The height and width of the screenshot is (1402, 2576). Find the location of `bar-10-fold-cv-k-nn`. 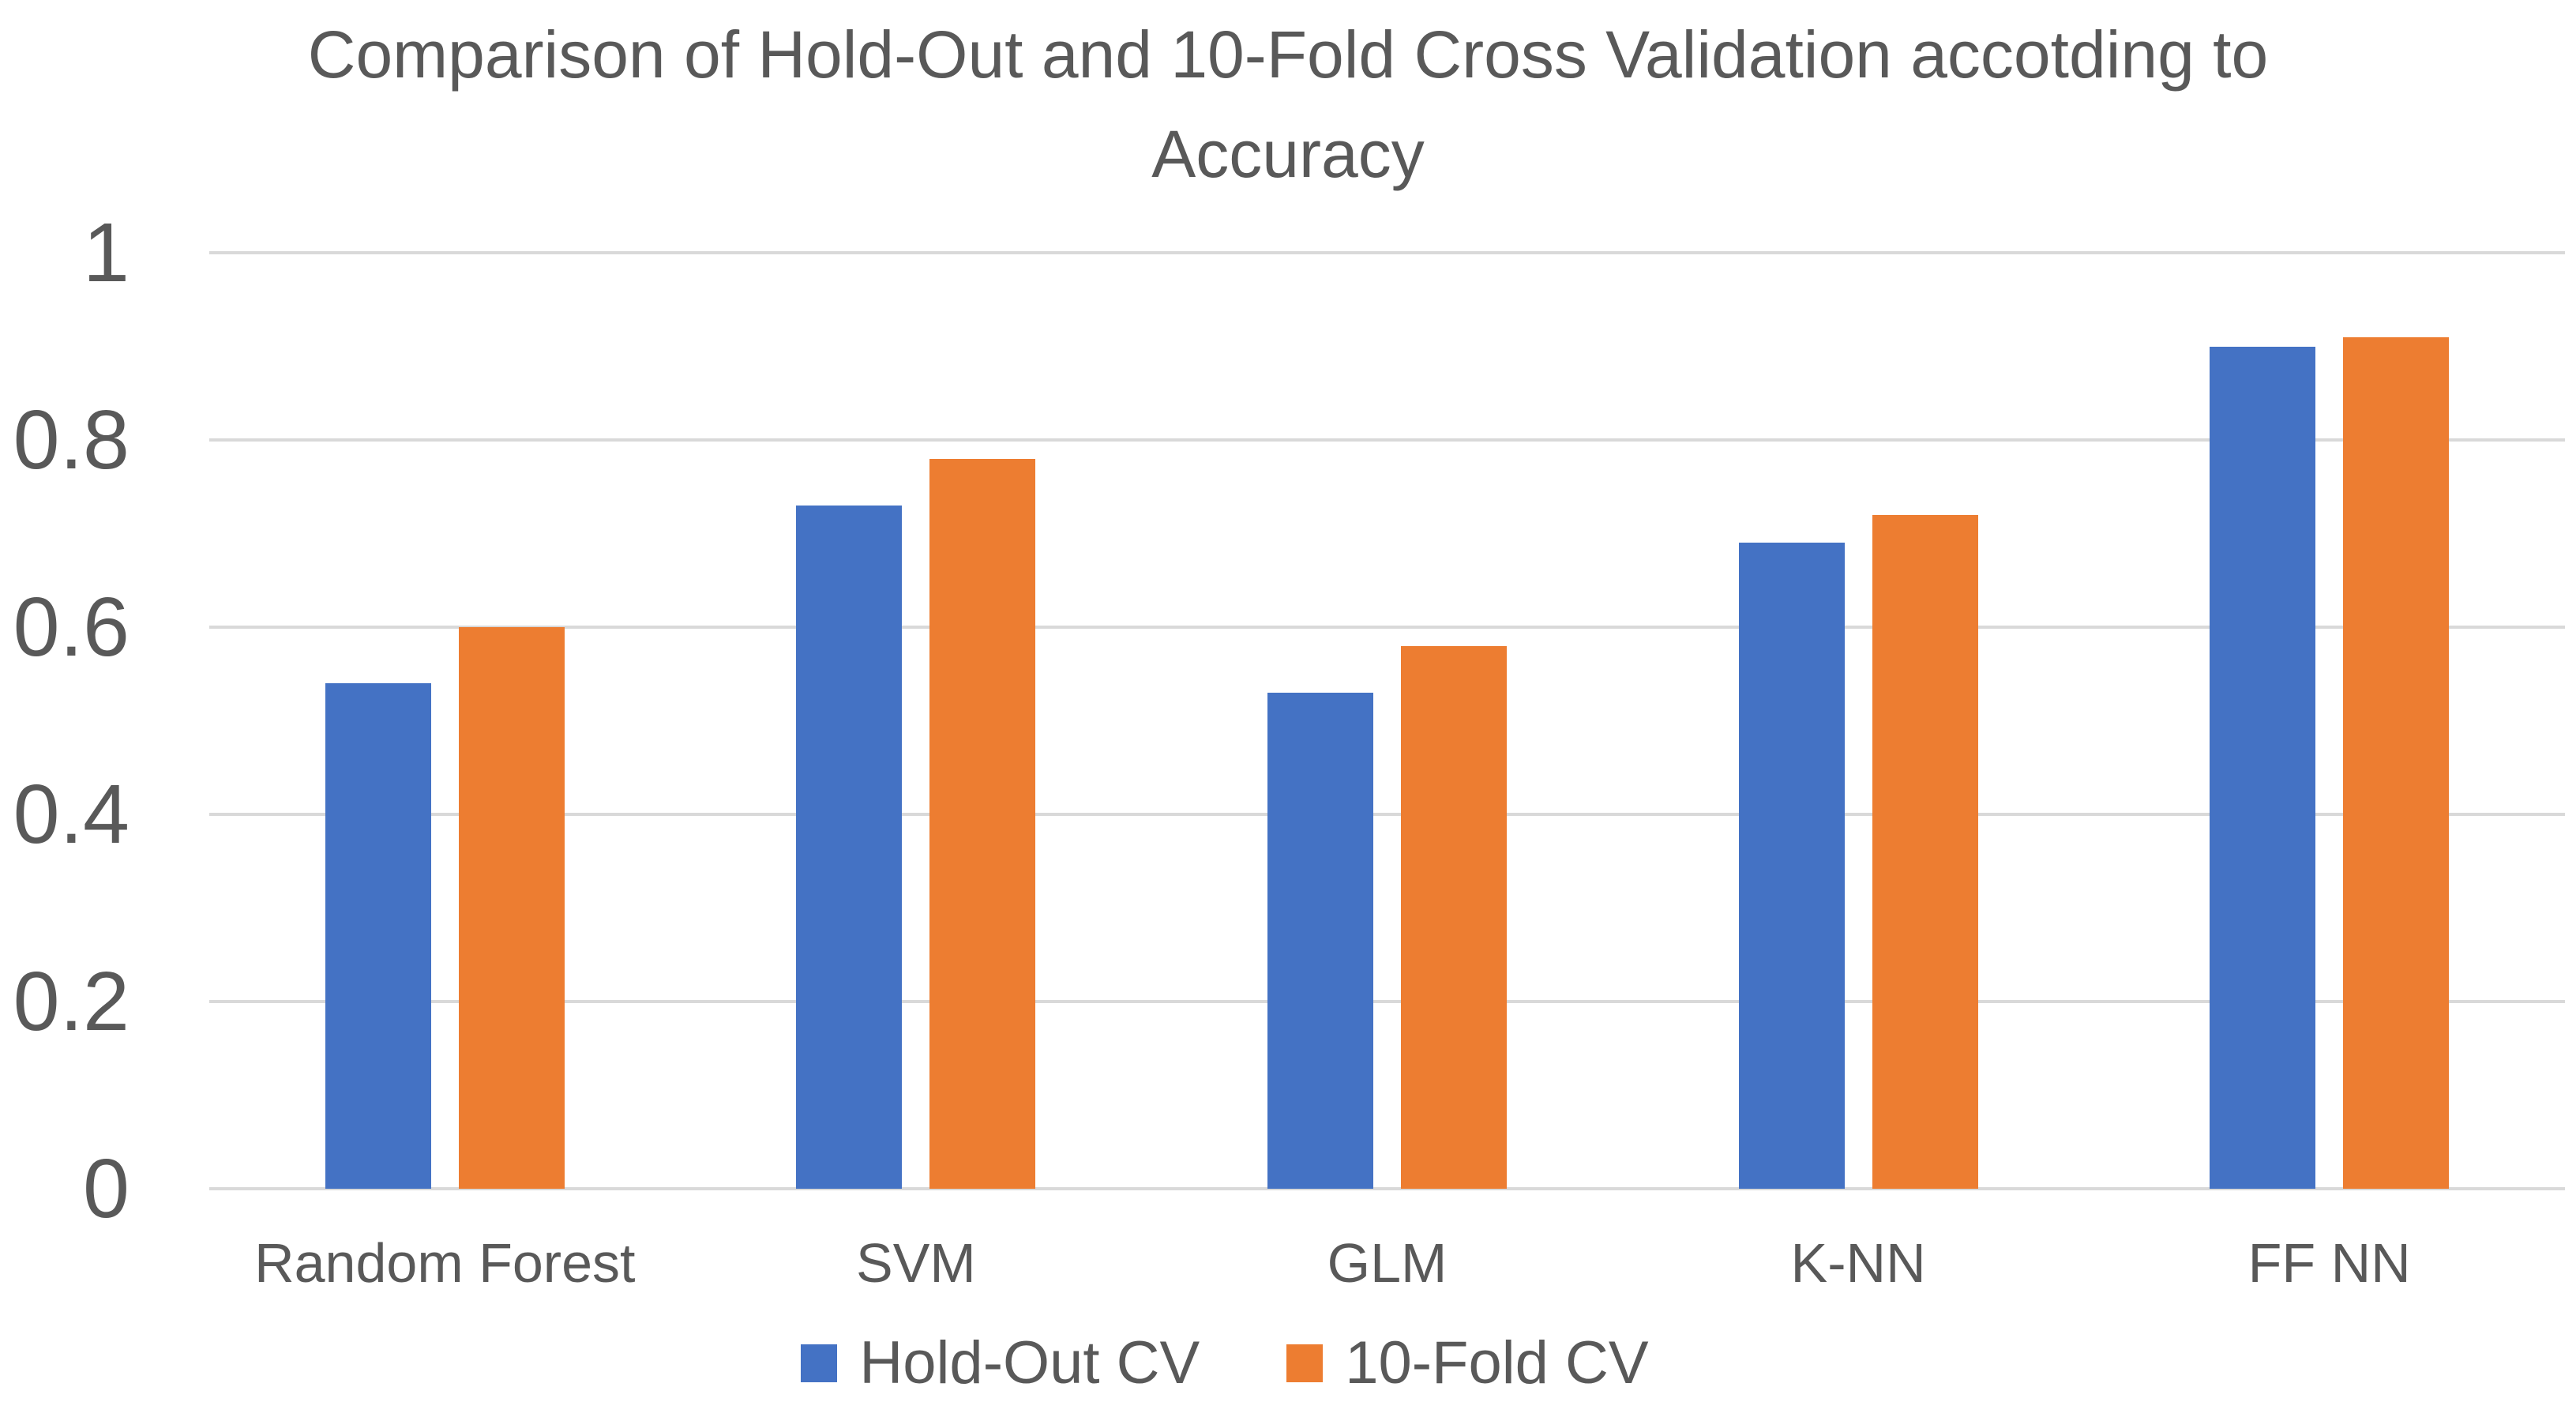

bar-10-fold-cv-k-nn is located at coordinates (1925, 851).